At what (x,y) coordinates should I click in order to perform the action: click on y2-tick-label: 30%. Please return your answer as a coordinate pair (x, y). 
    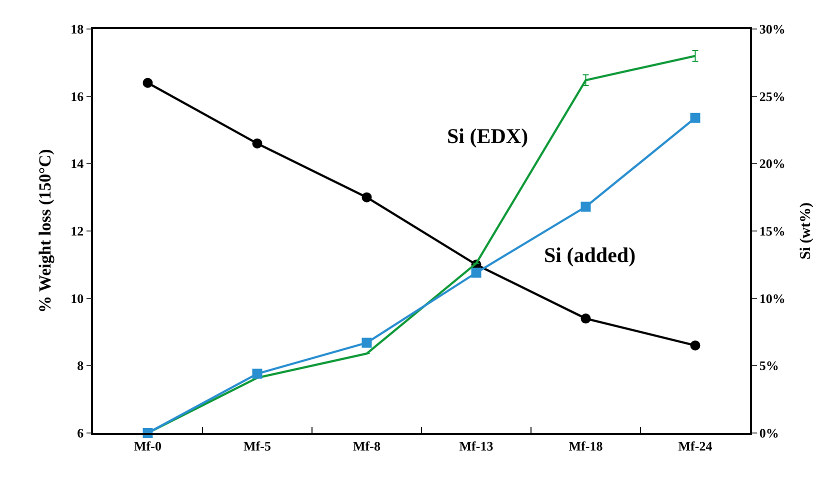
    Looking at the image, I should click on (772, 29).